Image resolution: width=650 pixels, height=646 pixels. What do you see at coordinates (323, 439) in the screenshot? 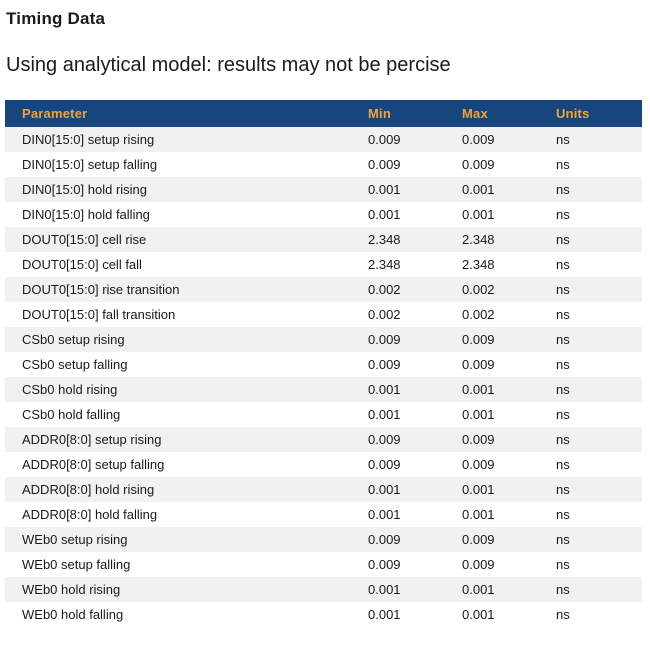
I see `table-row: ADDR0[8:0] setup rising 0.009 0.009 ns` at bounding box center [323, 439].